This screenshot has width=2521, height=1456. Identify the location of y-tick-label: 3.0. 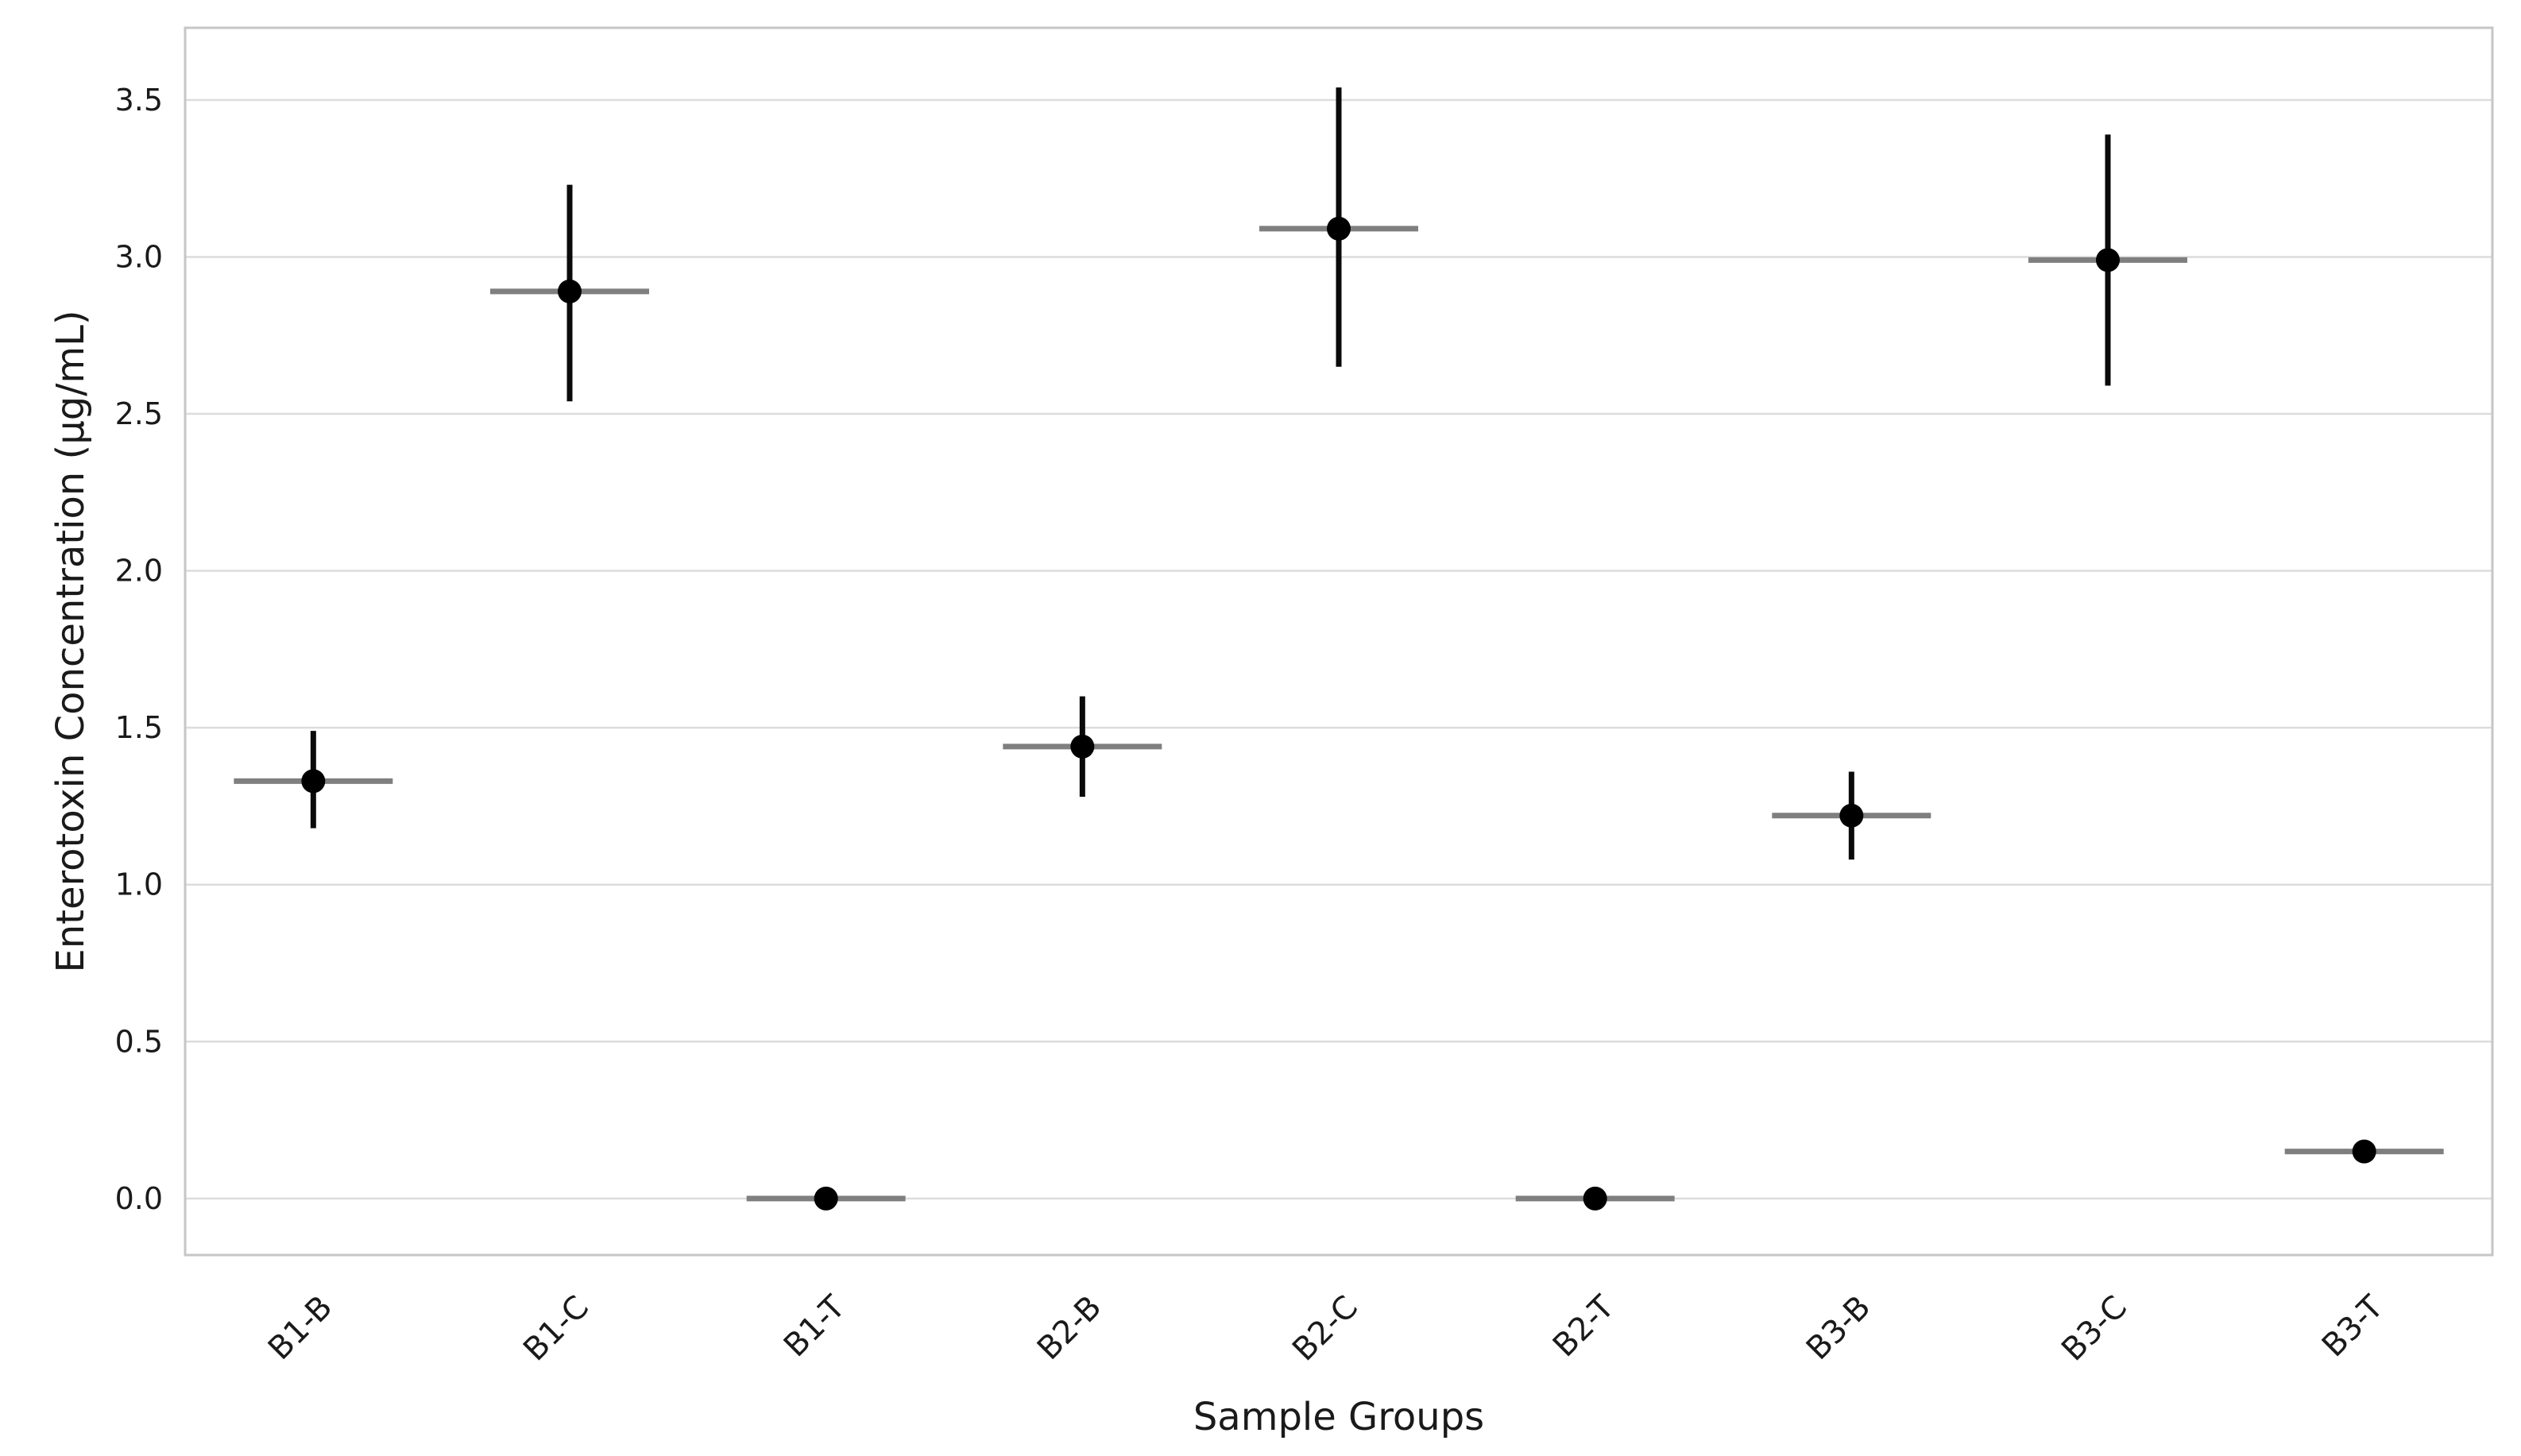
(139, 256).